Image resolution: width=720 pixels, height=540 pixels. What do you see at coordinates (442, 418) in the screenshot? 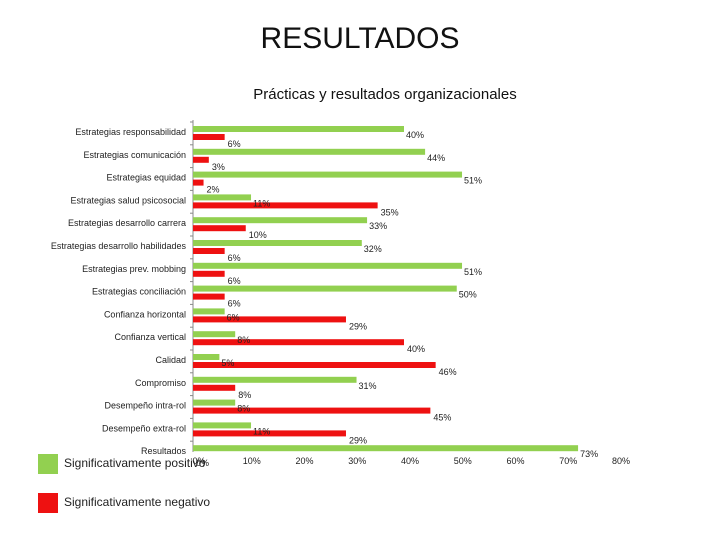
I see `data-label-negative: 45%` at bounding box center [442, 418].